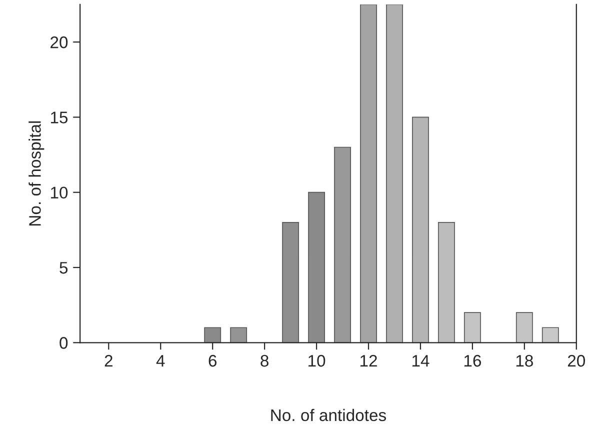 The image size is (593, 445). I want to click on y-tick-label: 0, so click(64, 343).